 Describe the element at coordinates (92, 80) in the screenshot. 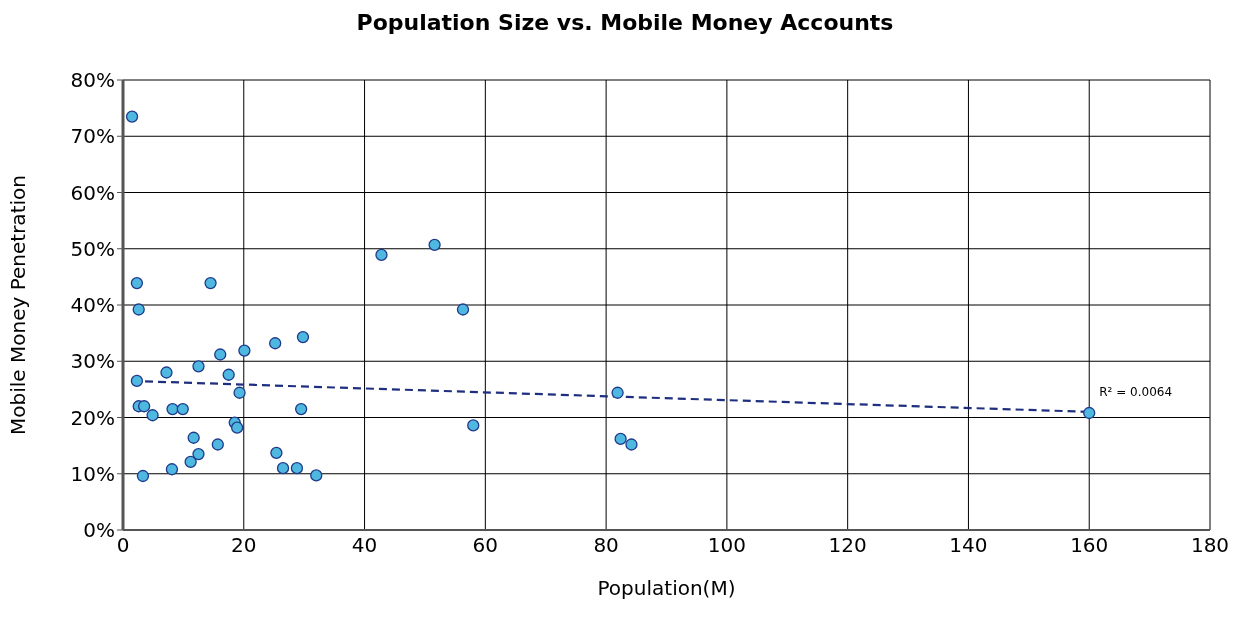

I see `y-tick-label: 80%` at that location.